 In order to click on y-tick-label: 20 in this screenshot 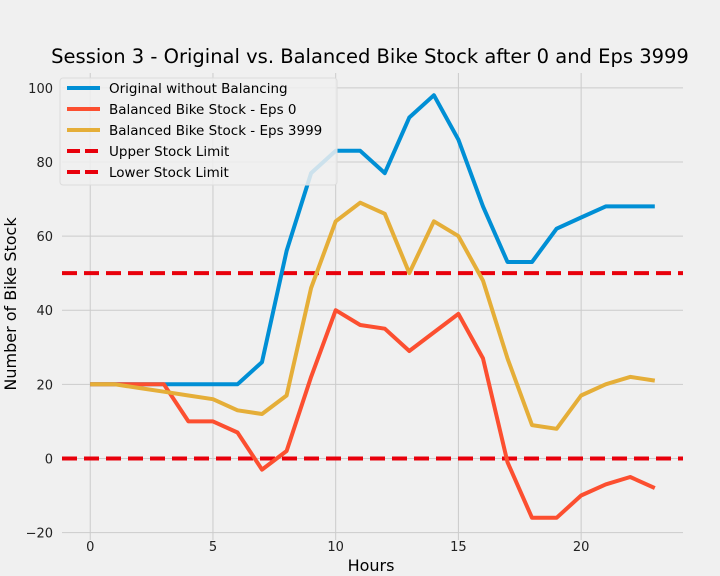, I will do `click(44, 385)`.